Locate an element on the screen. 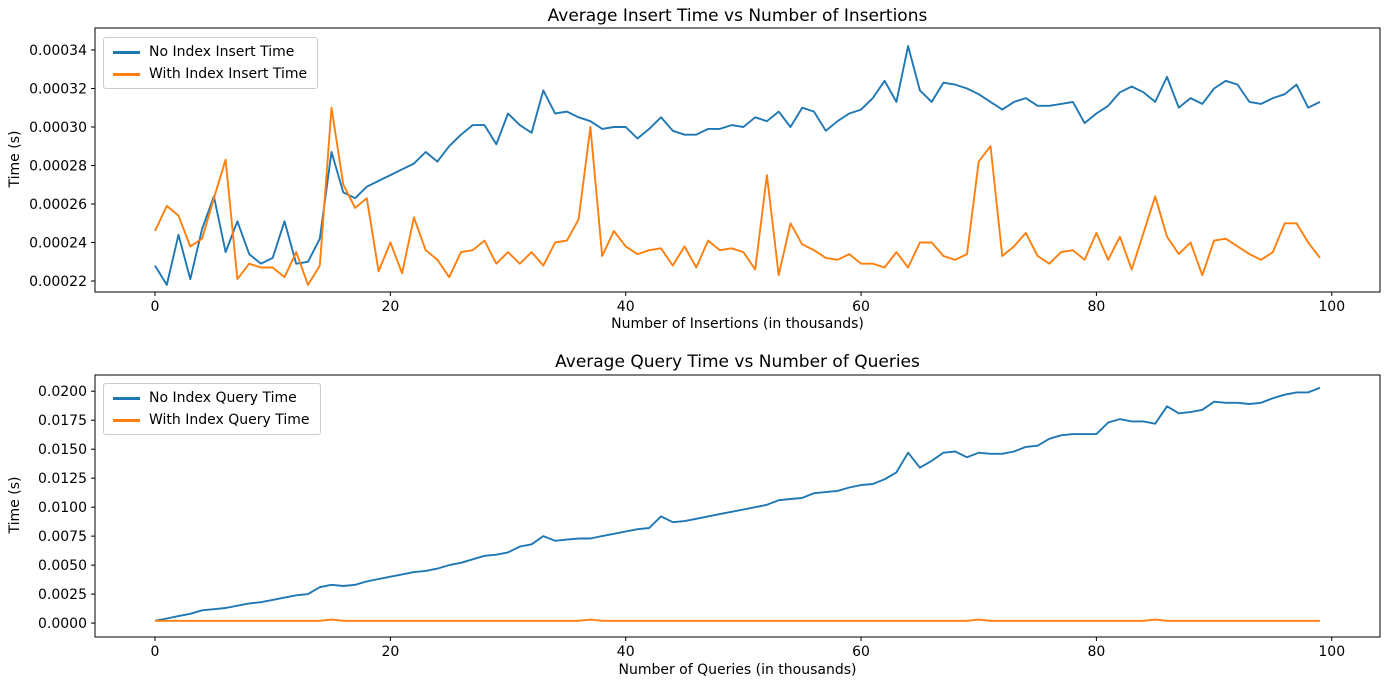  y-tick-label: 0.00030 is located at coordinates (58, 128).